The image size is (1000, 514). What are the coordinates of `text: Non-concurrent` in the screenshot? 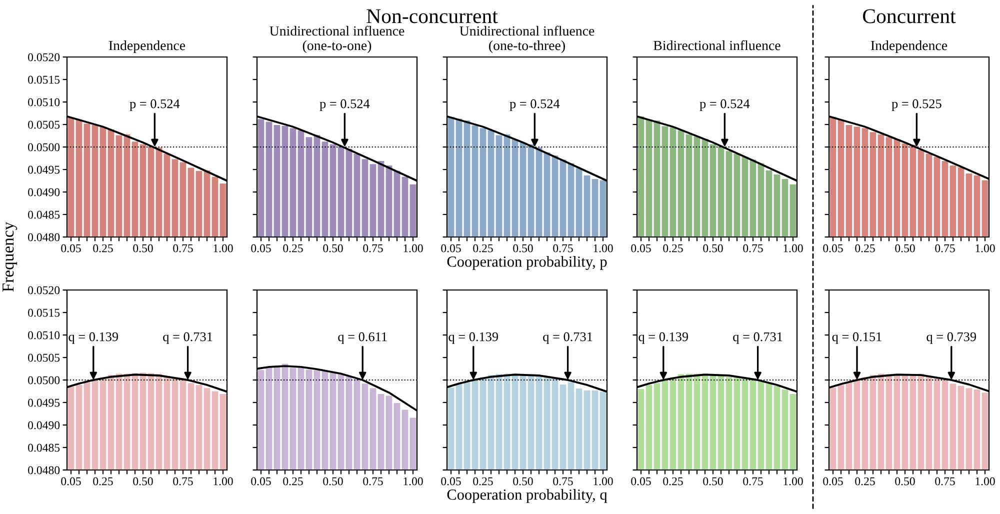 It's located at (432, 16).